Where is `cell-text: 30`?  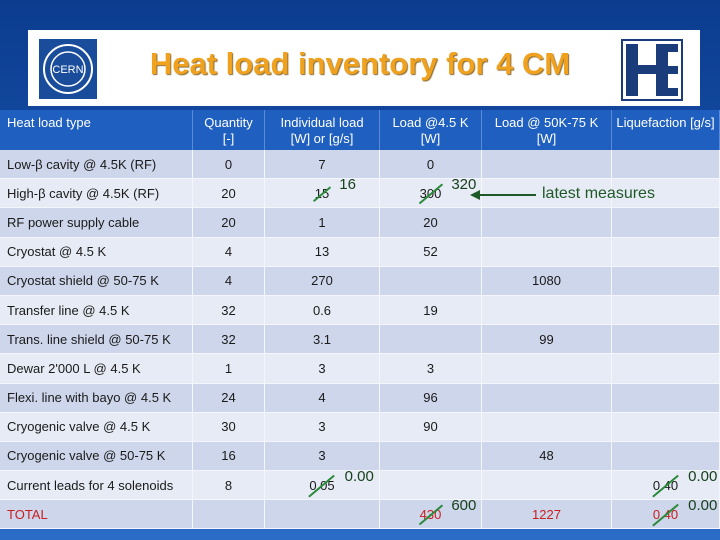 cell-text: 30 is located at coordinates (228, 427).